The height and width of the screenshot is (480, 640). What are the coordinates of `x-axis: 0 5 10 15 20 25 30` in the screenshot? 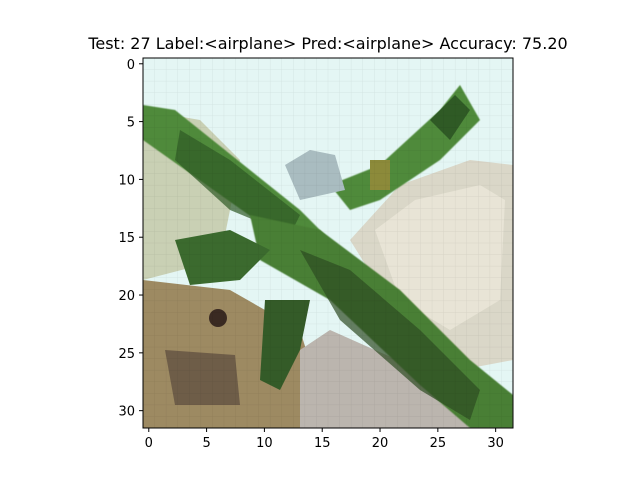 It's located at (324, 439).